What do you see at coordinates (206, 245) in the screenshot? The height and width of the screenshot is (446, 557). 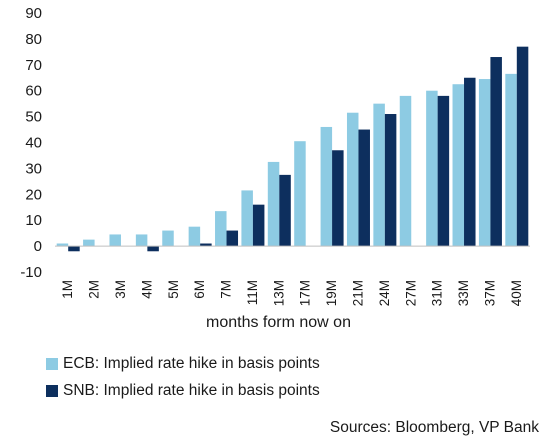 I see `snb-bar-6M` at bounding box center [206, 245].